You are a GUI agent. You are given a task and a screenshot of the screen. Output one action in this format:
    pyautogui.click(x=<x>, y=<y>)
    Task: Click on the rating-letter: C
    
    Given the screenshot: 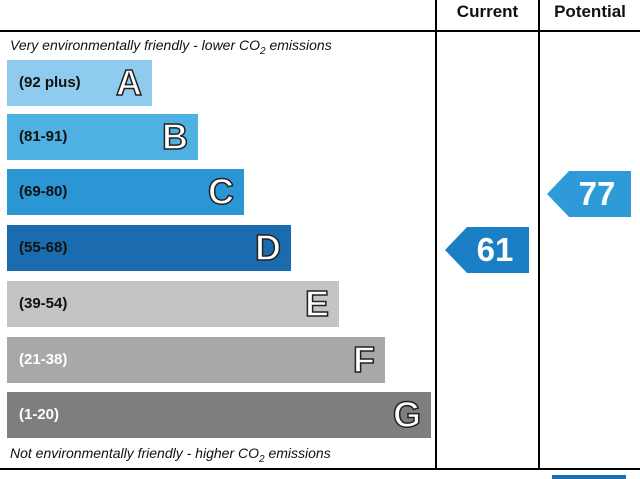 What is the action you would take?
    pyautogui.click(x=221, y=191)
    